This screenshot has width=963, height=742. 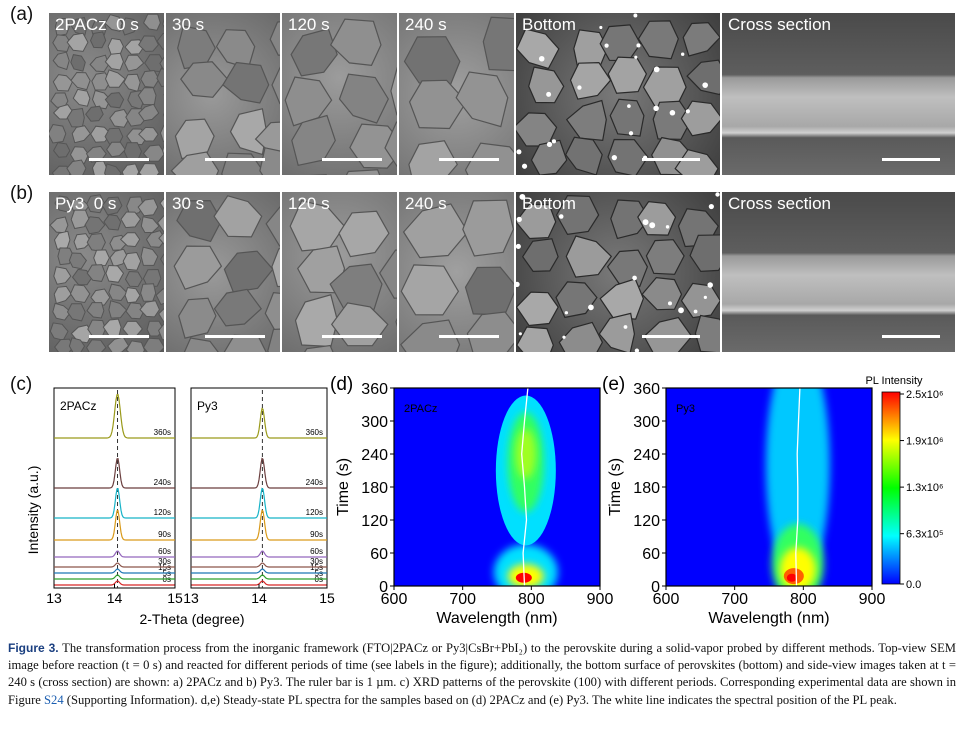 I want to click on xrd-tick-label: 15, so click(x=327, y=598).